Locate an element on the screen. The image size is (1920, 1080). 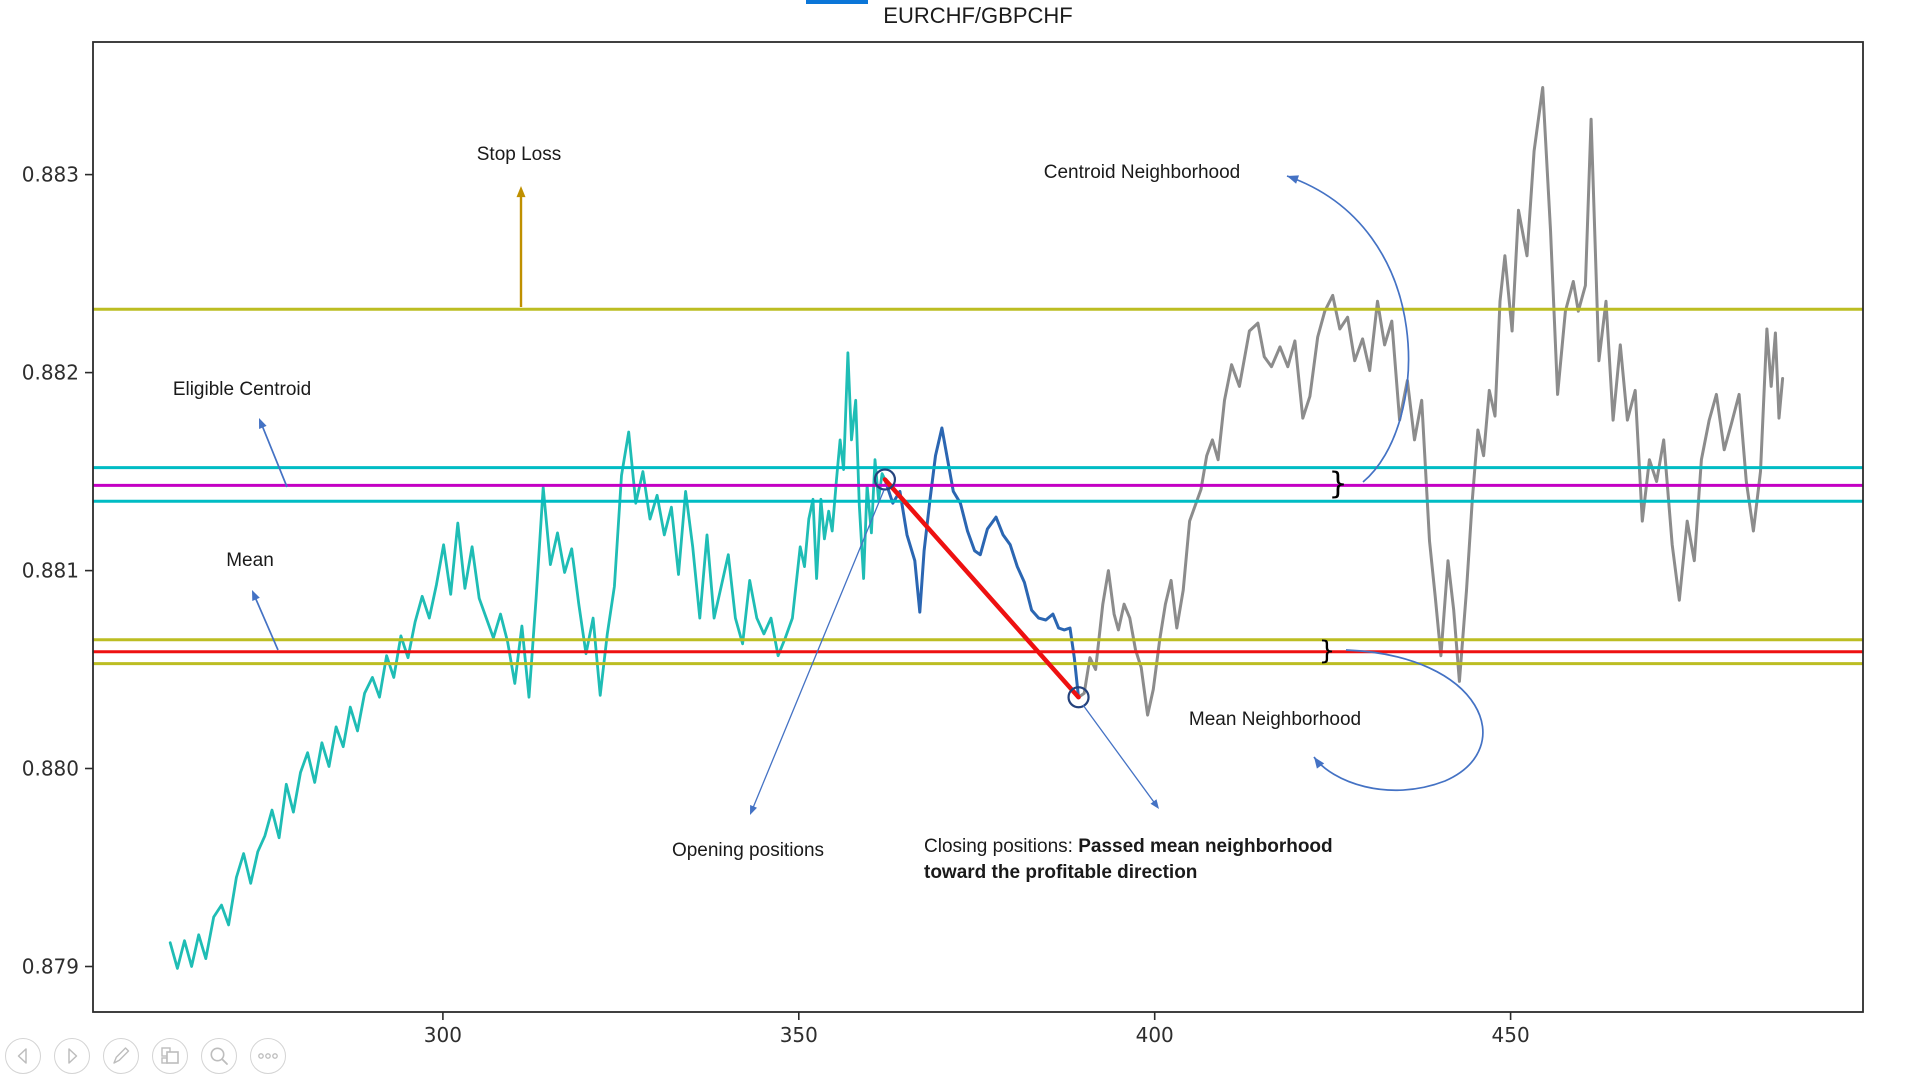
y-tick-label: 0.879 is located at coordinates (50, 967).